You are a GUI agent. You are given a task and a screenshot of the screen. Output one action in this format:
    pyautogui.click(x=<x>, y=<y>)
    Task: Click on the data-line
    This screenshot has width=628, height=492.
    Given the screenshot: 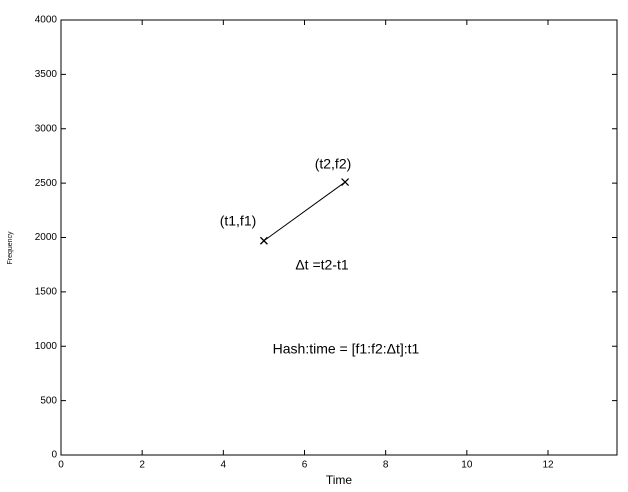 What is the action you would take?
    pyautogui.click(x=304, y=211)
    